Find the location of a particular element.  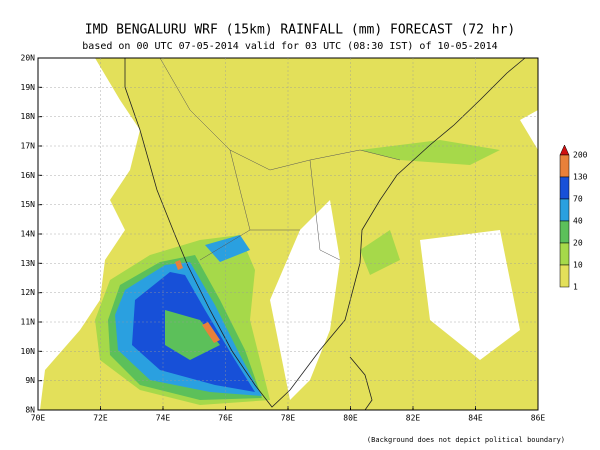

lat-label: 14N is located at coordinates (28, 234).